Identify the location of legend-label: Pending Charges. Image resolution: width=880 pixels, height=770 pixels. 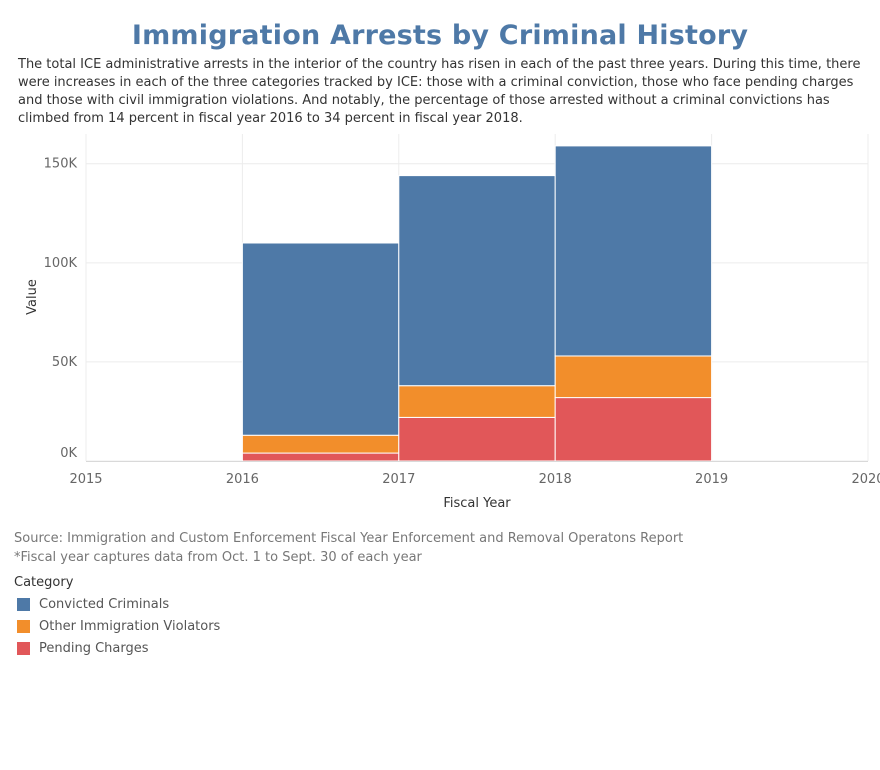
(94, 648).